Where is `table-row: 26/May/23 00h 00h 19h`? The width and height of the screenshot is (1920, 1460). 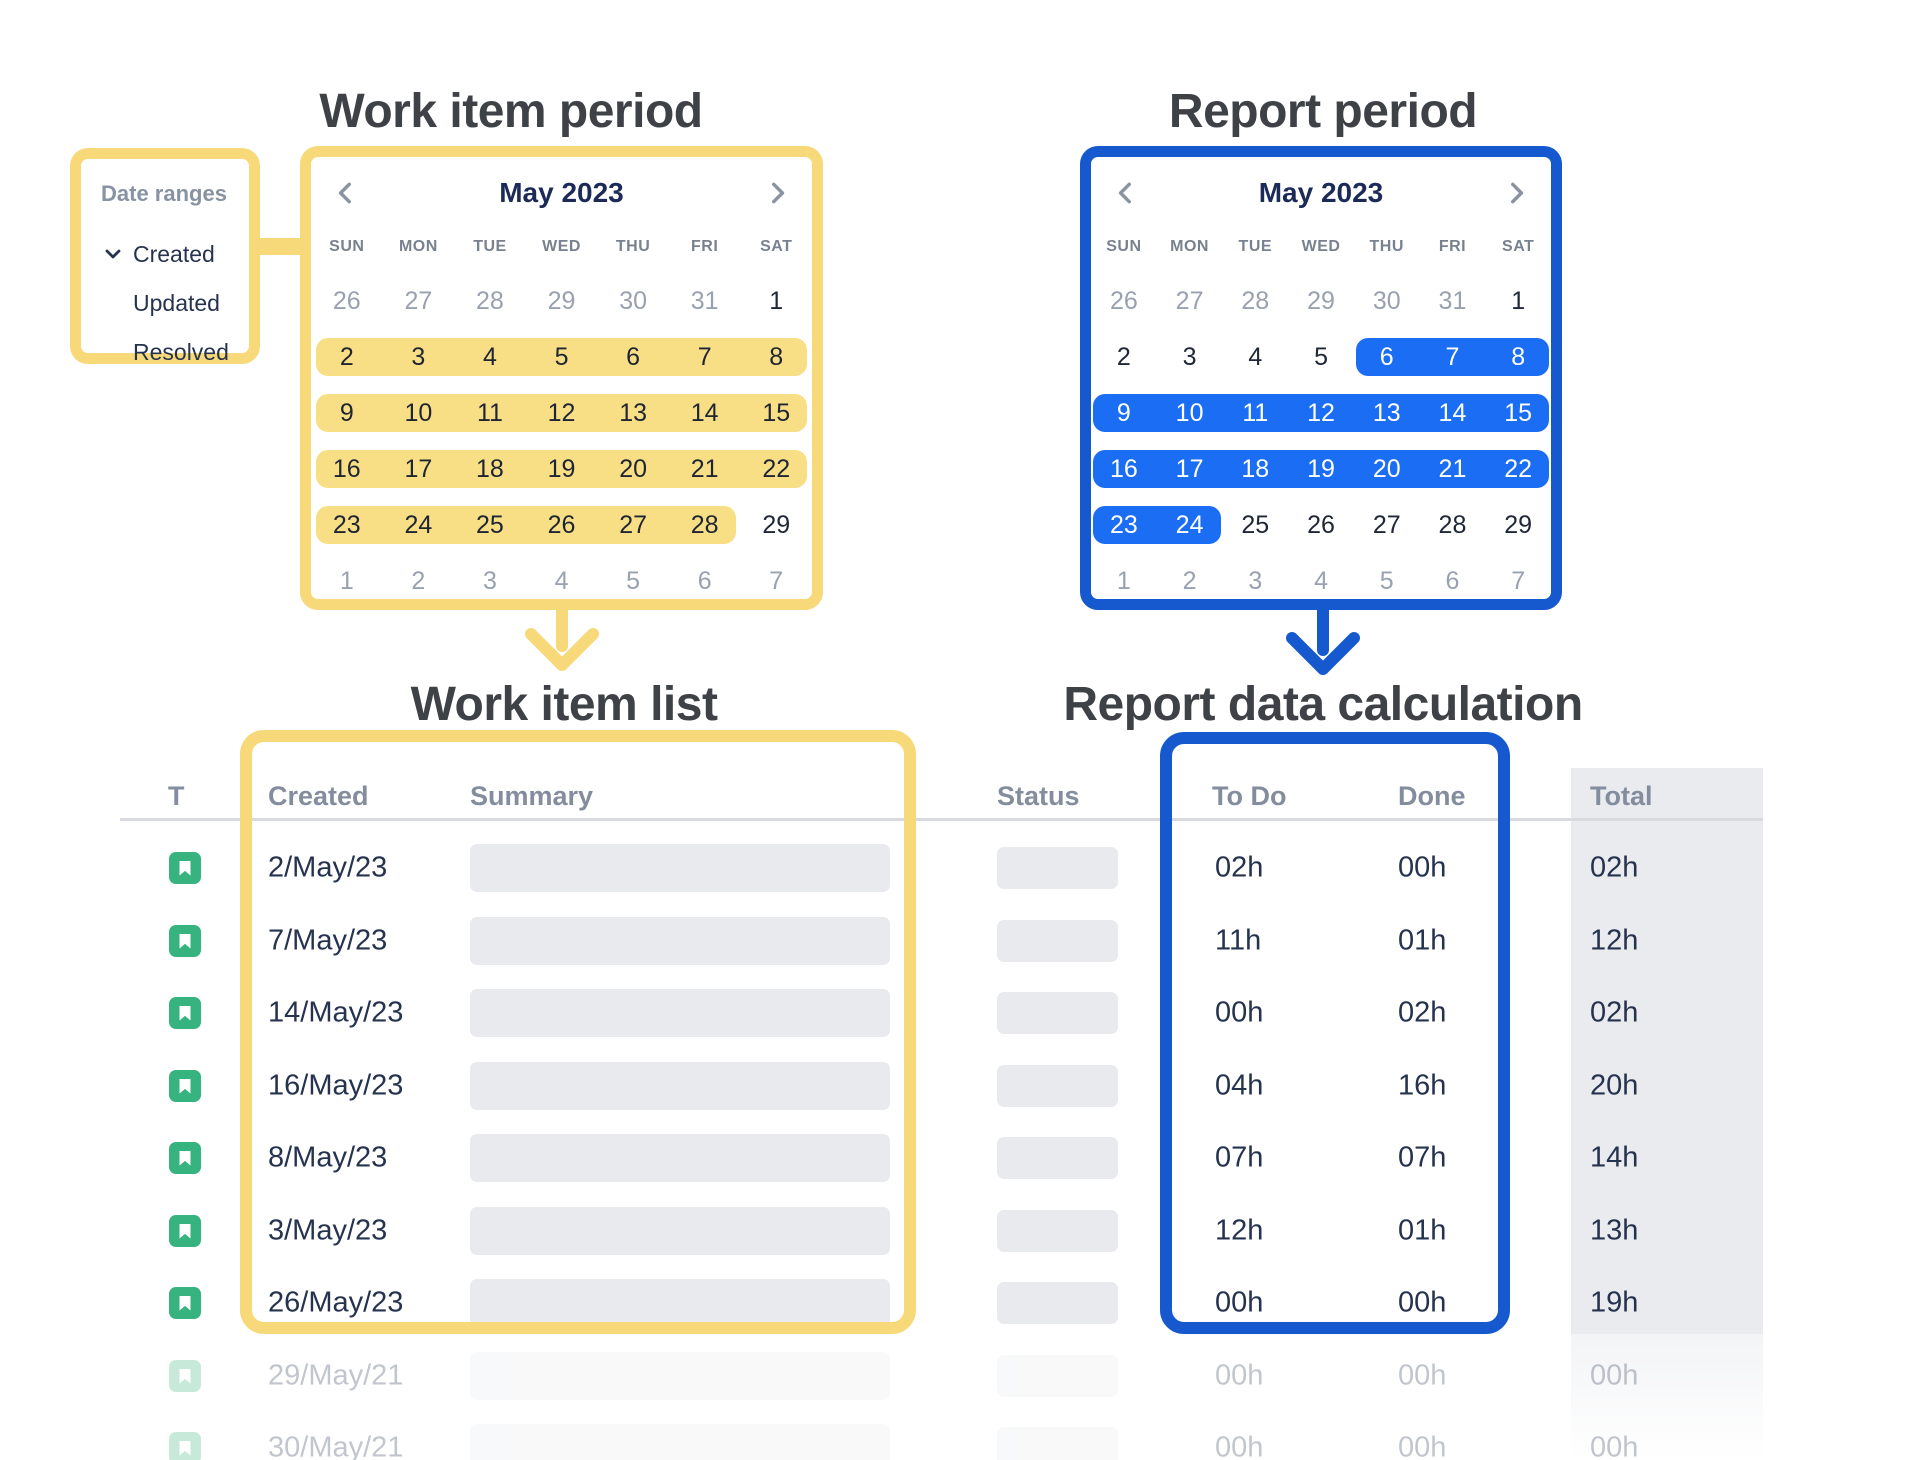
table-row: 26/May/23 00h 00h 19h is located at coordinates (960, 1303).